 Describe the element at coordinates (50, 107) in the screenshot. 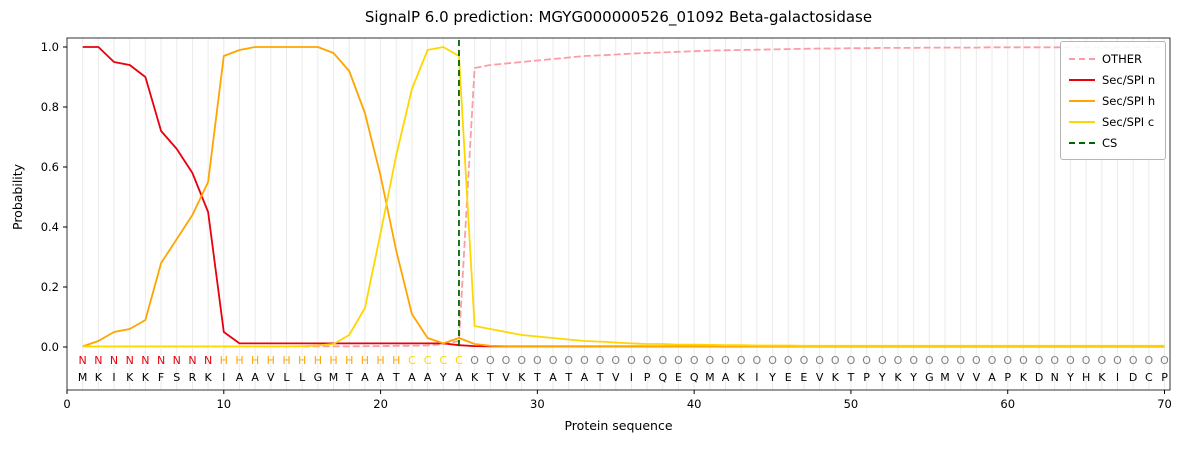

I see `y-tick-label: 0.8` at that location.